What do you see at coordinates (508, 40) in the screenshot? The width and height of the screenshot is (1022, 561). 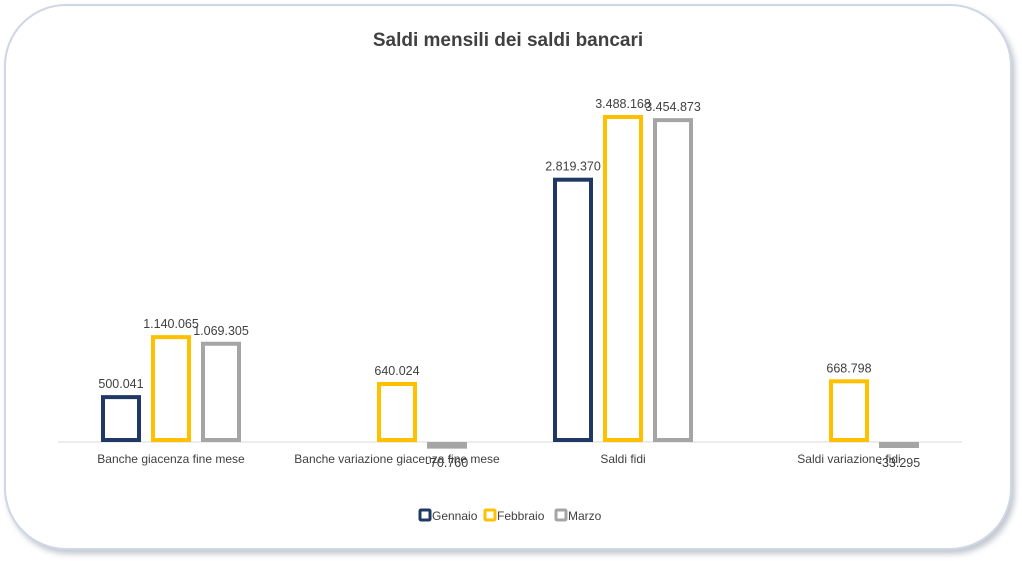 I see `chart-title: Saldi mensili dei saldi bancari` at bounding box center [508, 40].